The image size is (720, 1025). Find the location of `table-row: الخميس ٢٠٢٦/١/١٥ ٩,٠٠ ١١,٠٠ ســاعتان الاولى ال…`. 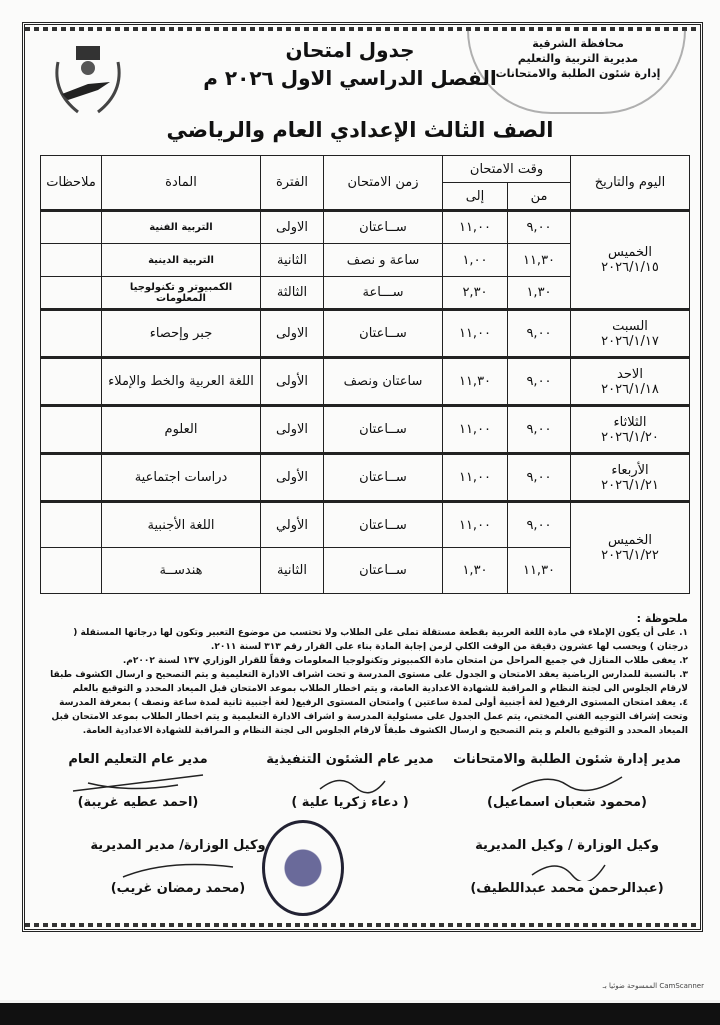

table-row: الخميس ٢٠٢٦/١/١٥ ٩,٠٠ ١١,٠٠ ســاعتان الاولى ال… is located at coordinates (365, 259).